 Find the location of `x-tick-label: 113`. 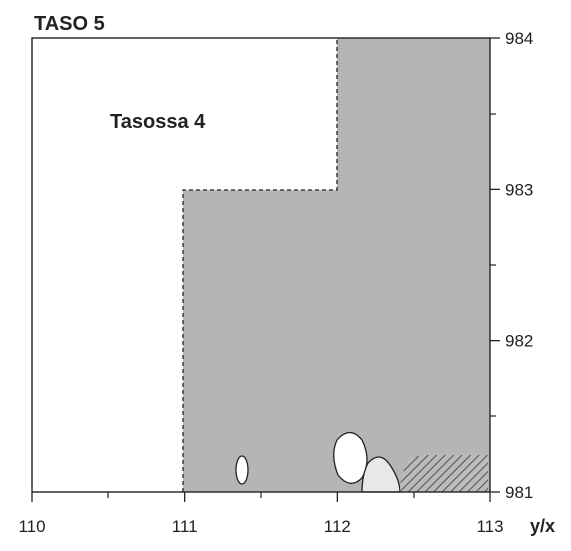

x-tick-label: 113 is located at coordinates (489, 526).